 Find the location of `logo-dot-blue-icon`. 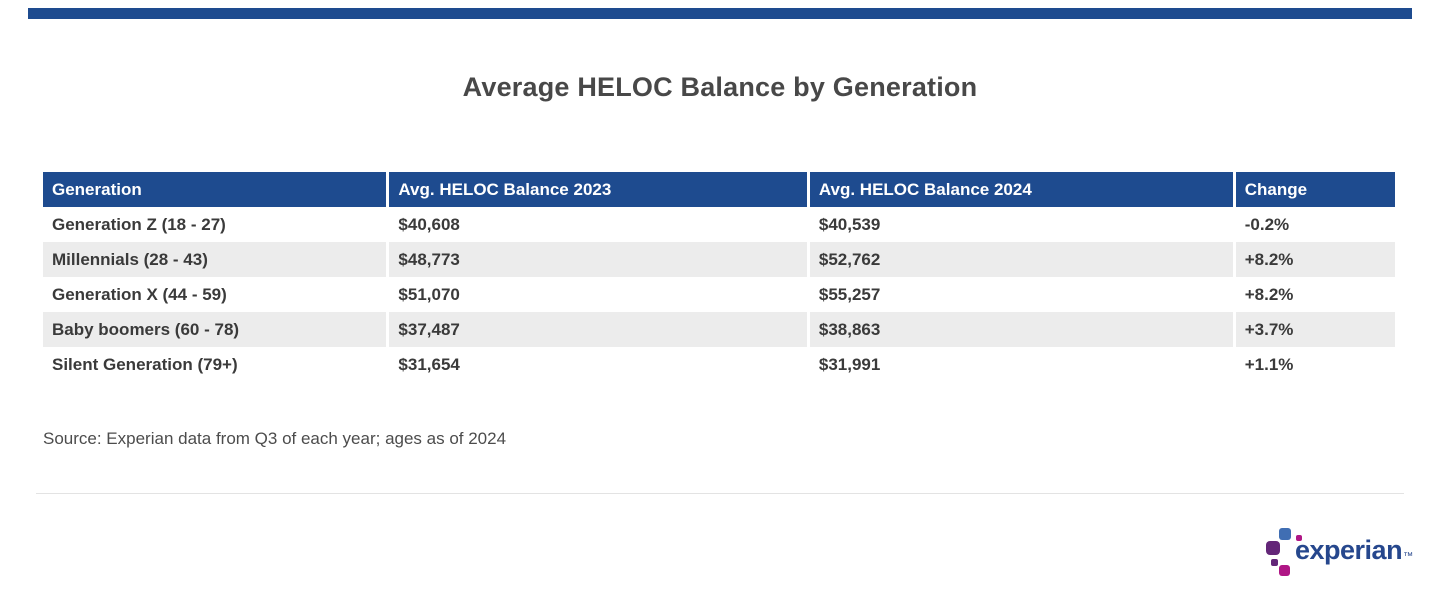

logo-dot-blue-icon is located at coordinates (1285, 534).